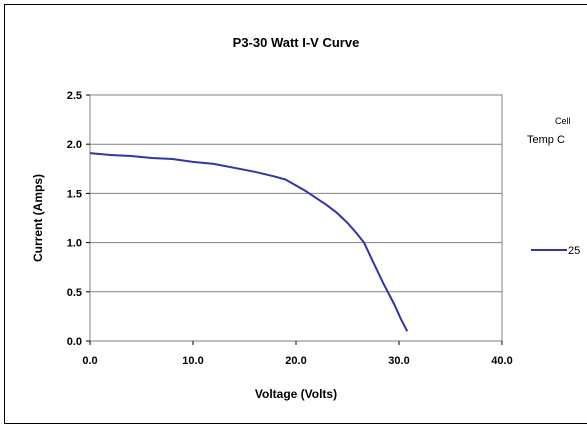  What do you see at coordinates (553, 186) in the screenshot?
I see `legend: Cell Temp C 25` at bounding box center [553, 186].